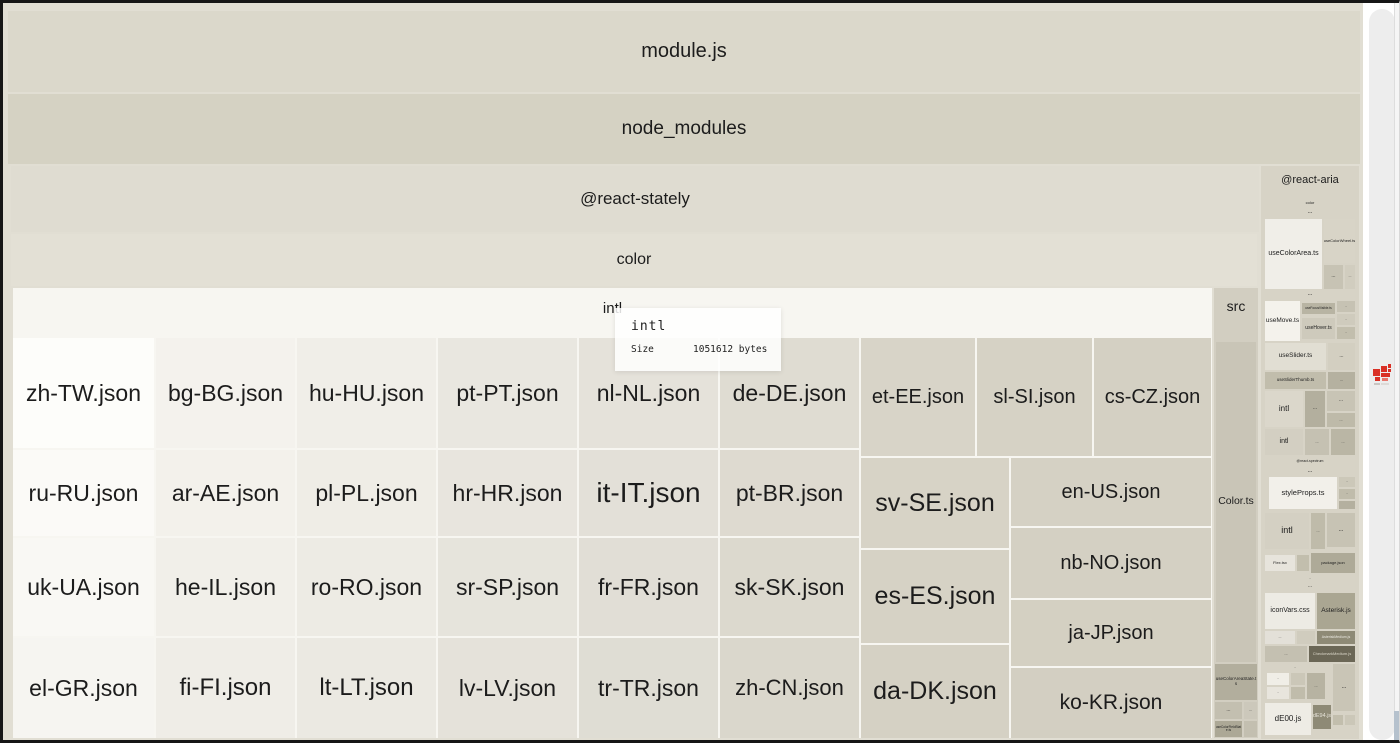 The height and width of the screenshot is (743, 1400). Describe the element at coordinates (507, 587) in the screenshot. I see `node-sr-sp-json: sr-SP.json` at that location.